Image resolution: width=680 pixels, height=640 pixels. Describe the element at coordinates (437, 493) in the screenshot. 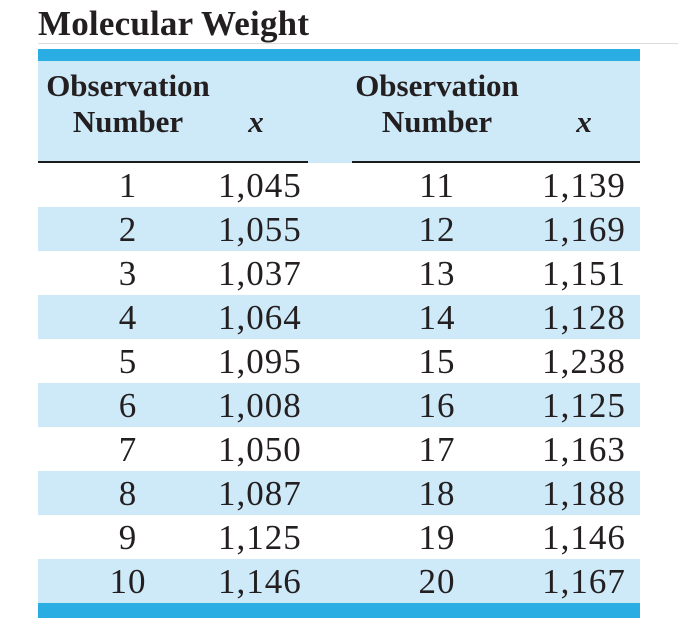

I see `obs-number-cell: 18` at that location.